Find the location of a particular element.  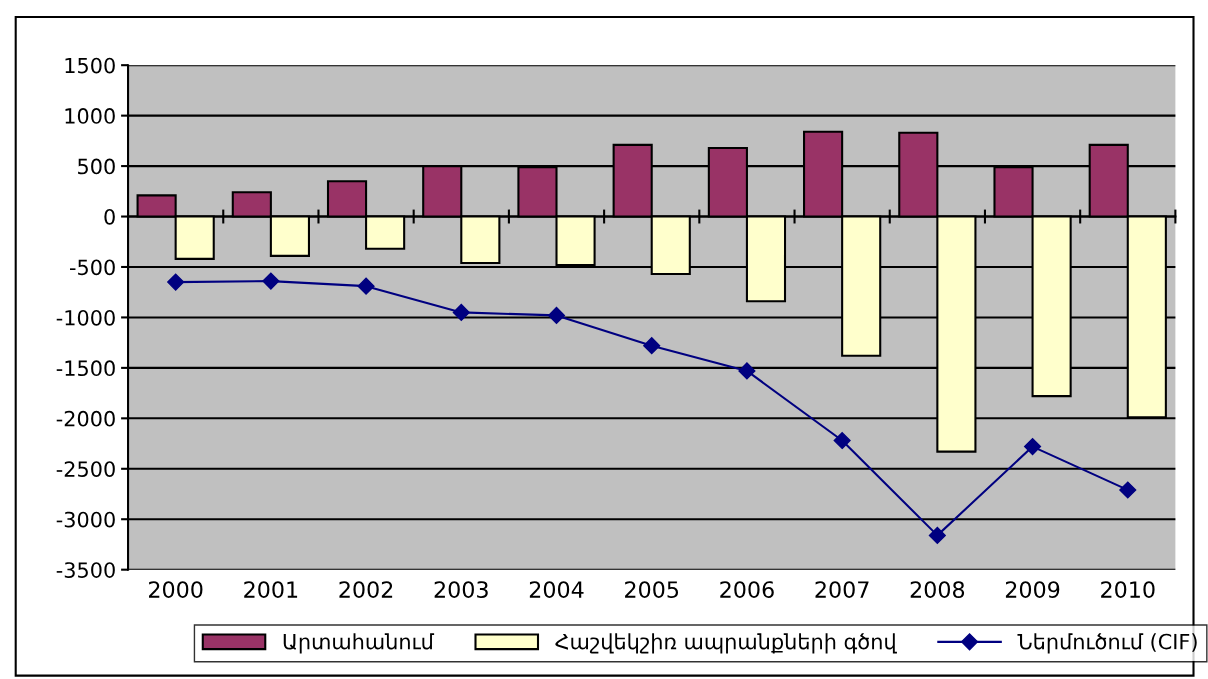

x-tick-label: 2008 is located at coordinates (937, 589).